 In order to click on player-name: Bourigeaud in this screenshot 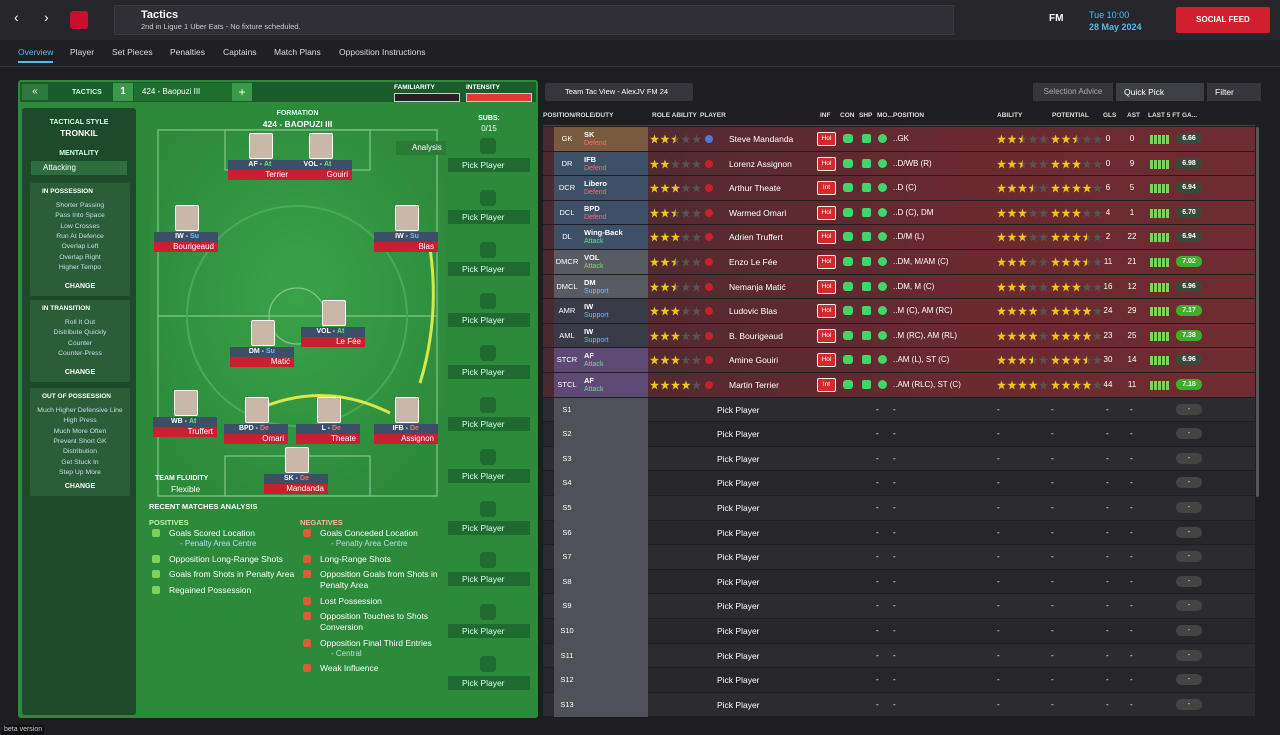, I will do `click(193, 246)`.